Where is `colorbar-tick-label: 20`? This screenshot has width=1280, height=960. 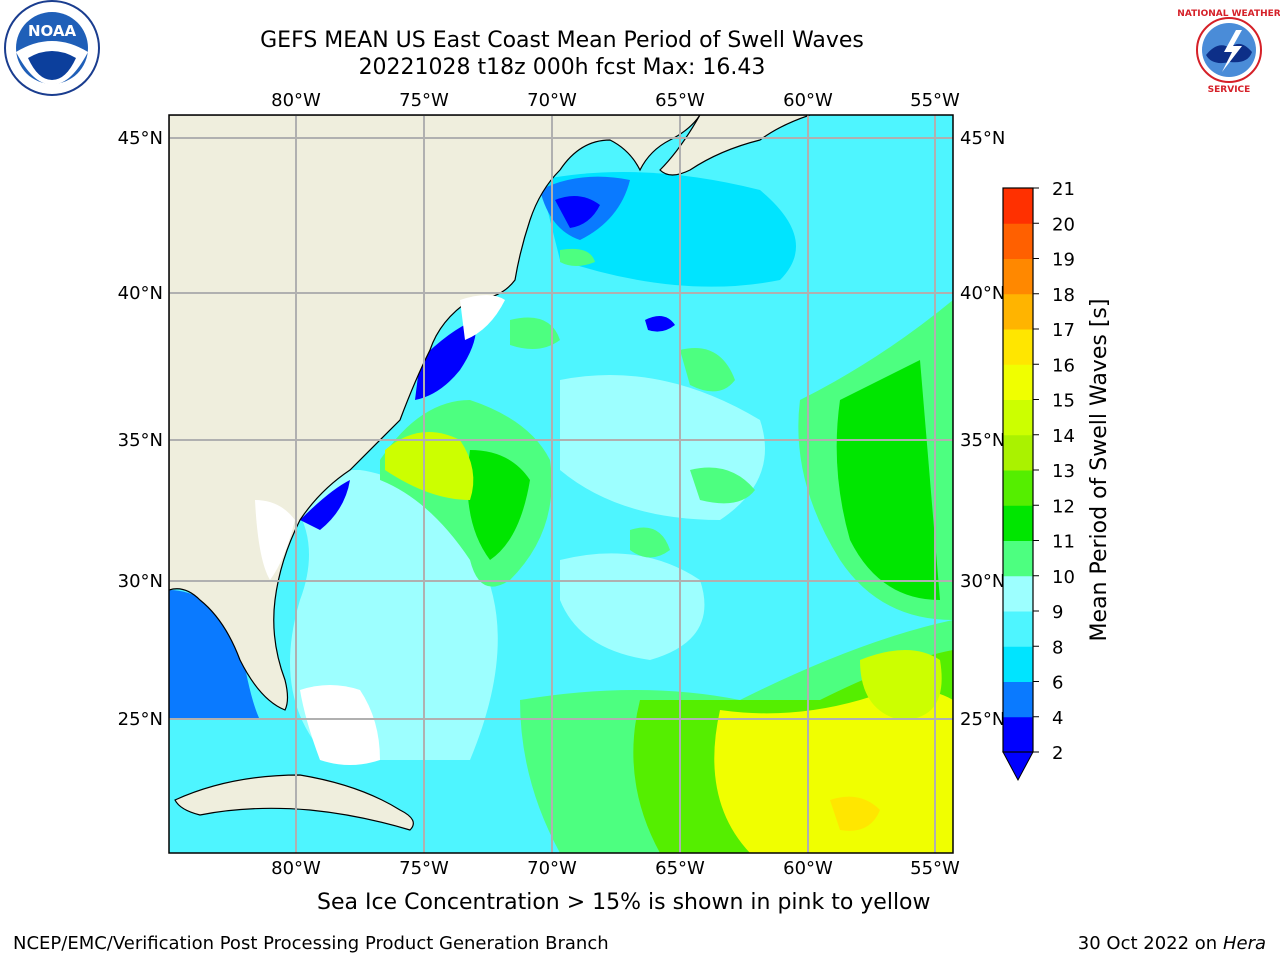 colorbar-tick-label: 20 is located at coordinates (1063, 224).